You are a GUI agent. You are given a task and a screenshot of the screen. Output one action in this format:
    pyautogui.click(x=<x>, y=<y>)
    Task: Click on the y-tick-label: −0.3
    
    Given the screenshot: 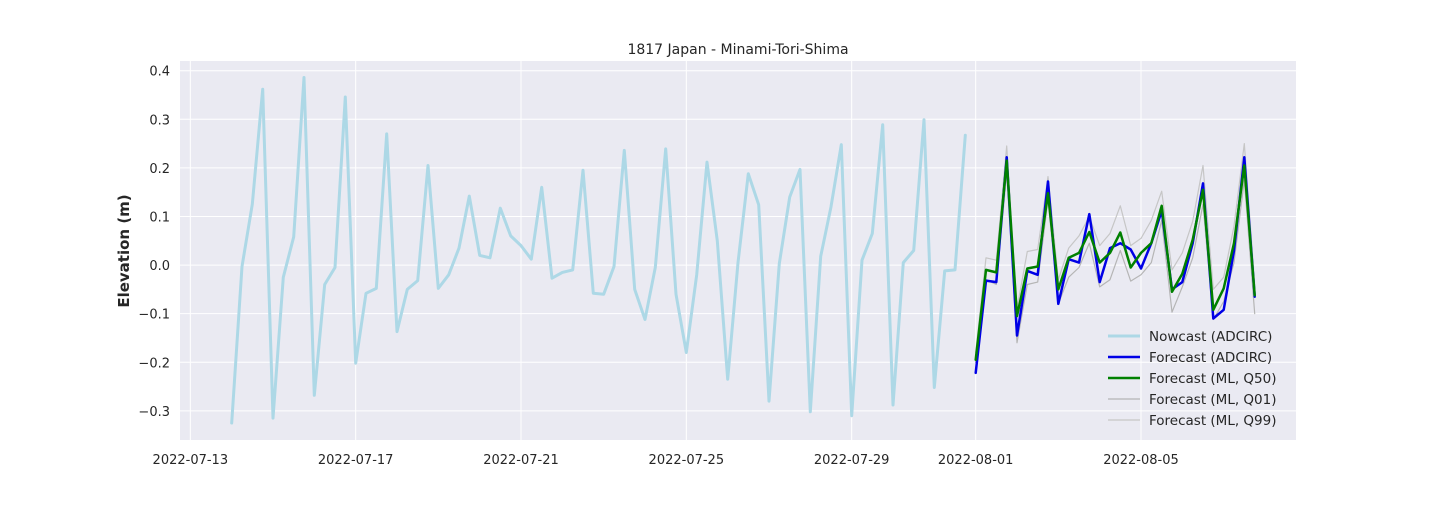 What is the action you would take?
    pyautogui.click(x=154, y=412)
    